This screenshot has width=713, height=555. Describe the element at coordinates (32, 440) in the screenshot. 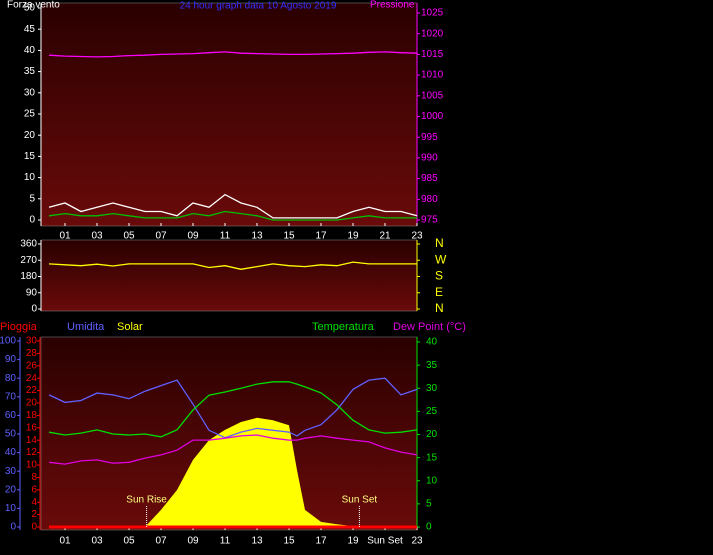

I see `y-tick-label: 14` at that location.